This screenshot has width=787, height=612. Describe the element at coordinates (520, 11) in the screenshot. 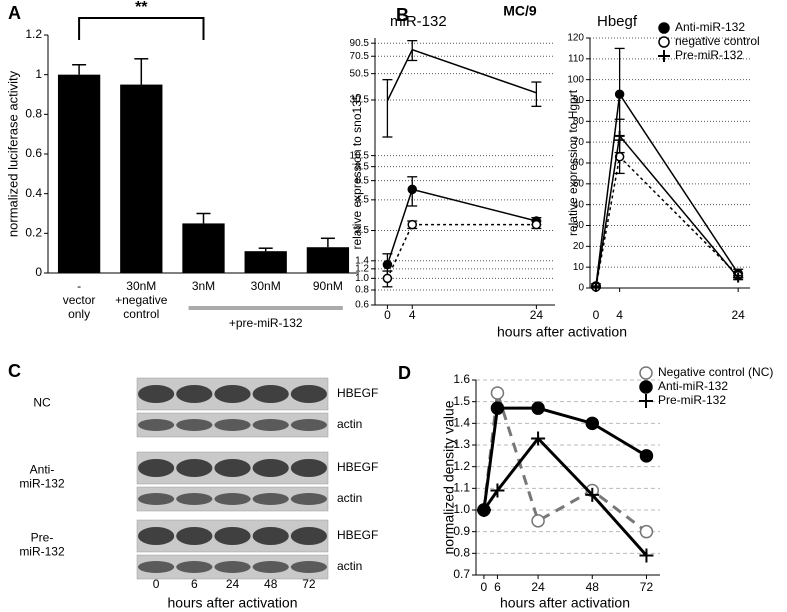

I see `panel-title: MC/9` at that location.